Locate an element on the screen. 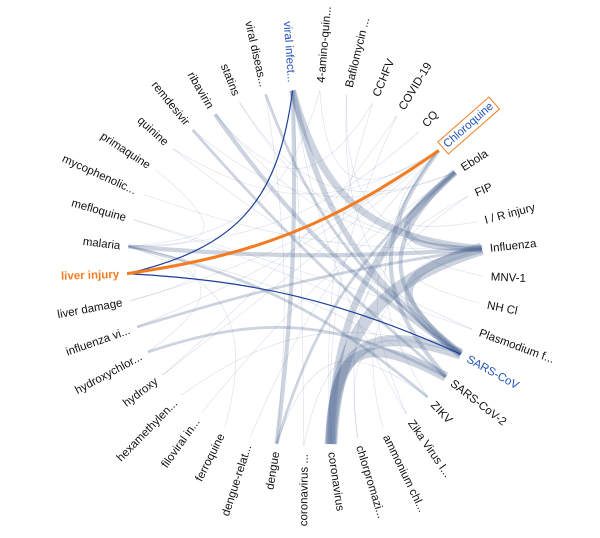 Image resolution: width=600 pixels, height=538 pixels. node-primaquine: primaquine is located at coordinates (125, 150).